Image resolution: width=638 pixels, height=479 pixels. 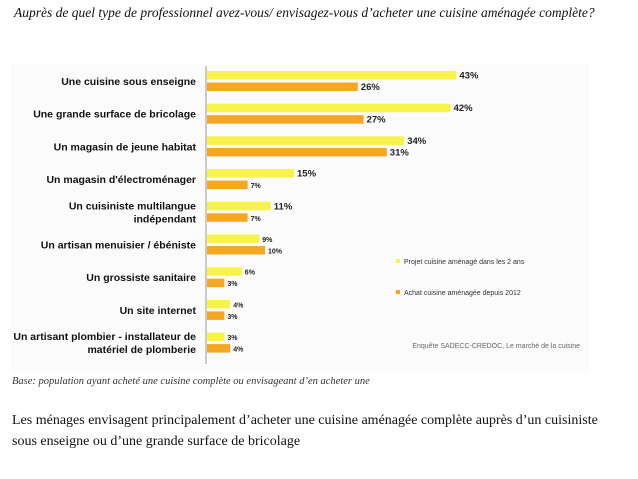 I want to click on category-label-line: Un site internet, so click(x=158, y=311).